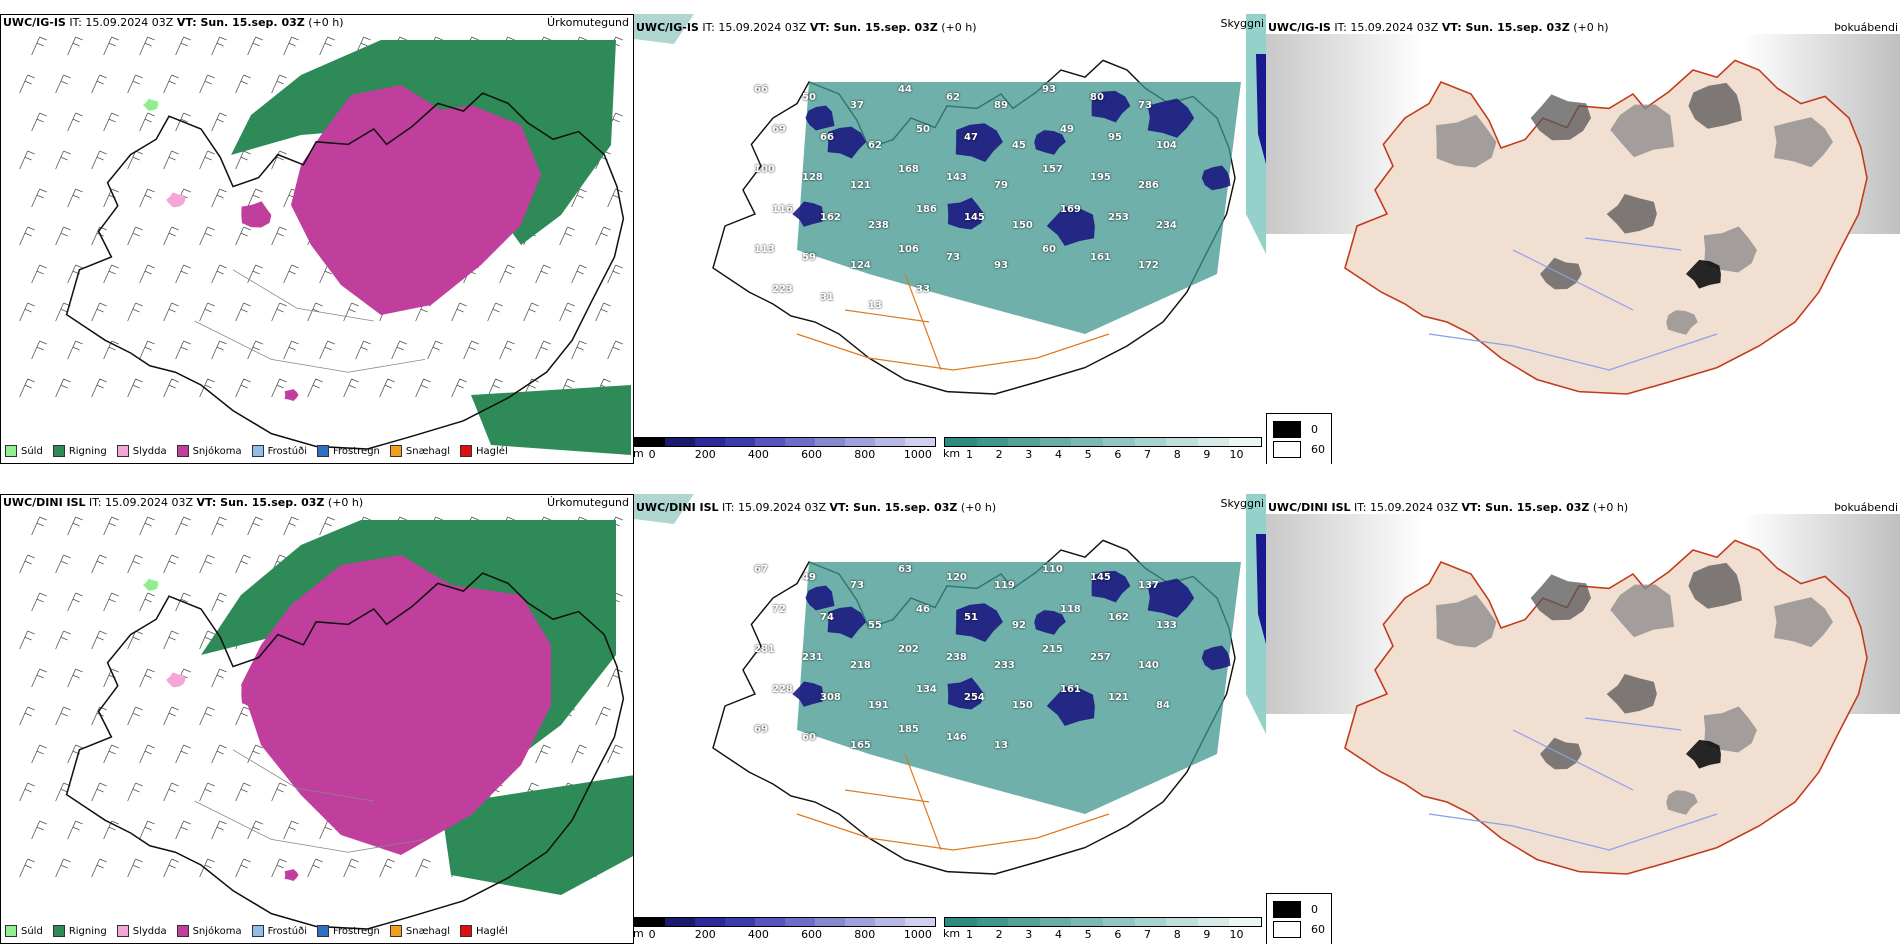  Describe the element at coordinates (1866, 27) in the screenshot. I see `panel-title: Þokuábendi` at that location.